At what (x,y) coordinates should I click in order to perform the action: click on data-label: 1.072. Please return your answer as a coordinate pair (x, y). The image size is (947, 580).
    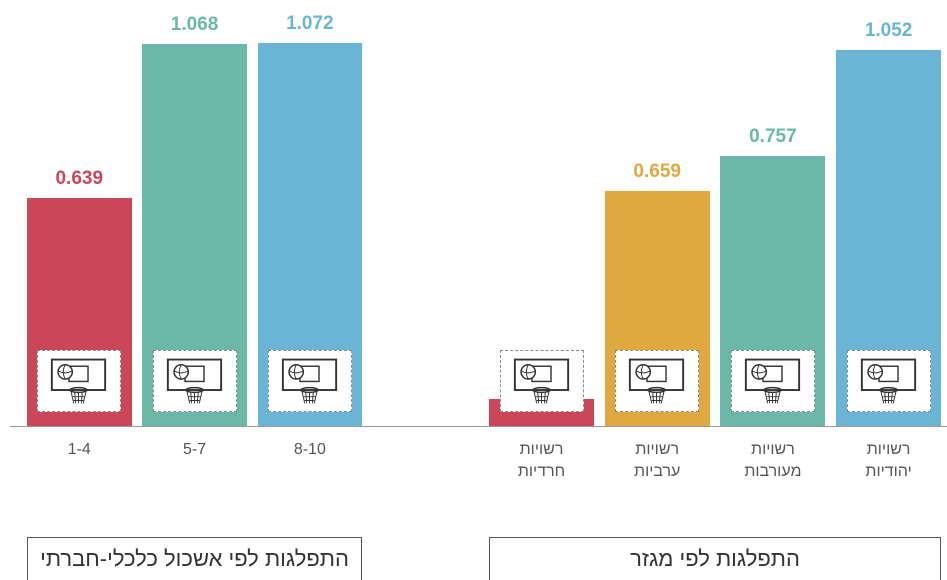
    Looking at the image, I should click on (310, 23).